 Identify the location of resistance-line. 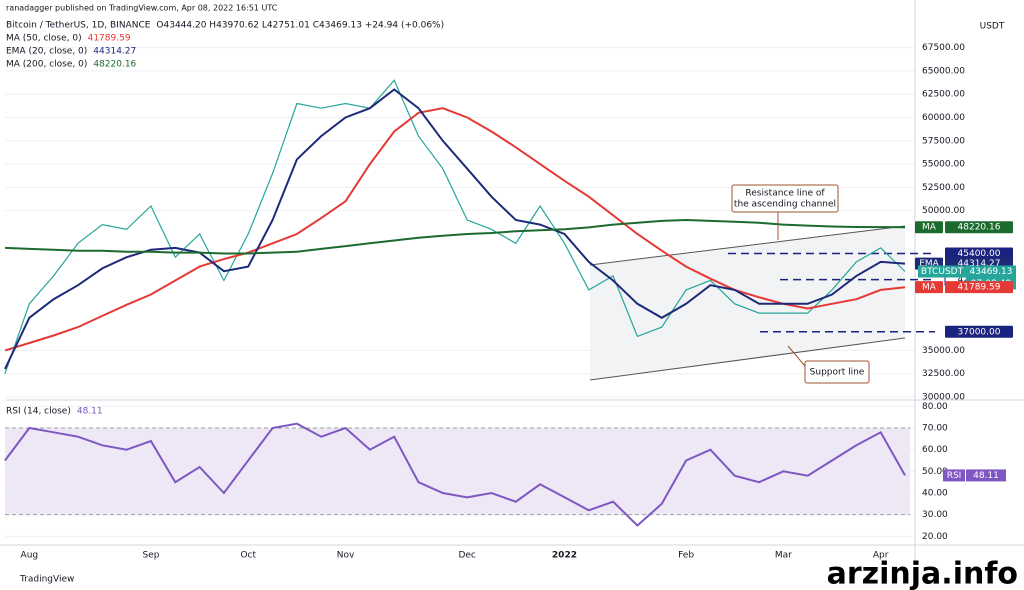
(747, 245).